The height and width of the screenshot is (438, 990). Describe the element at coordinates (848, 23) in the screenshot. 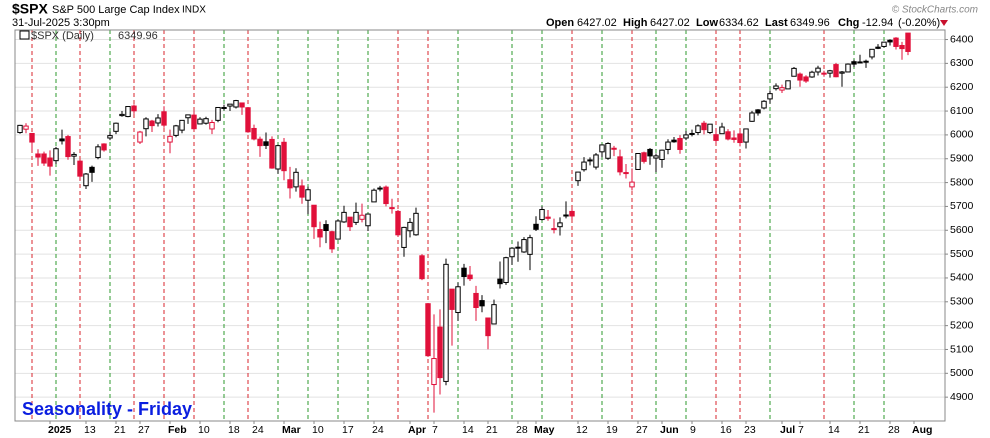

I see `change-label: Chg` at that location.